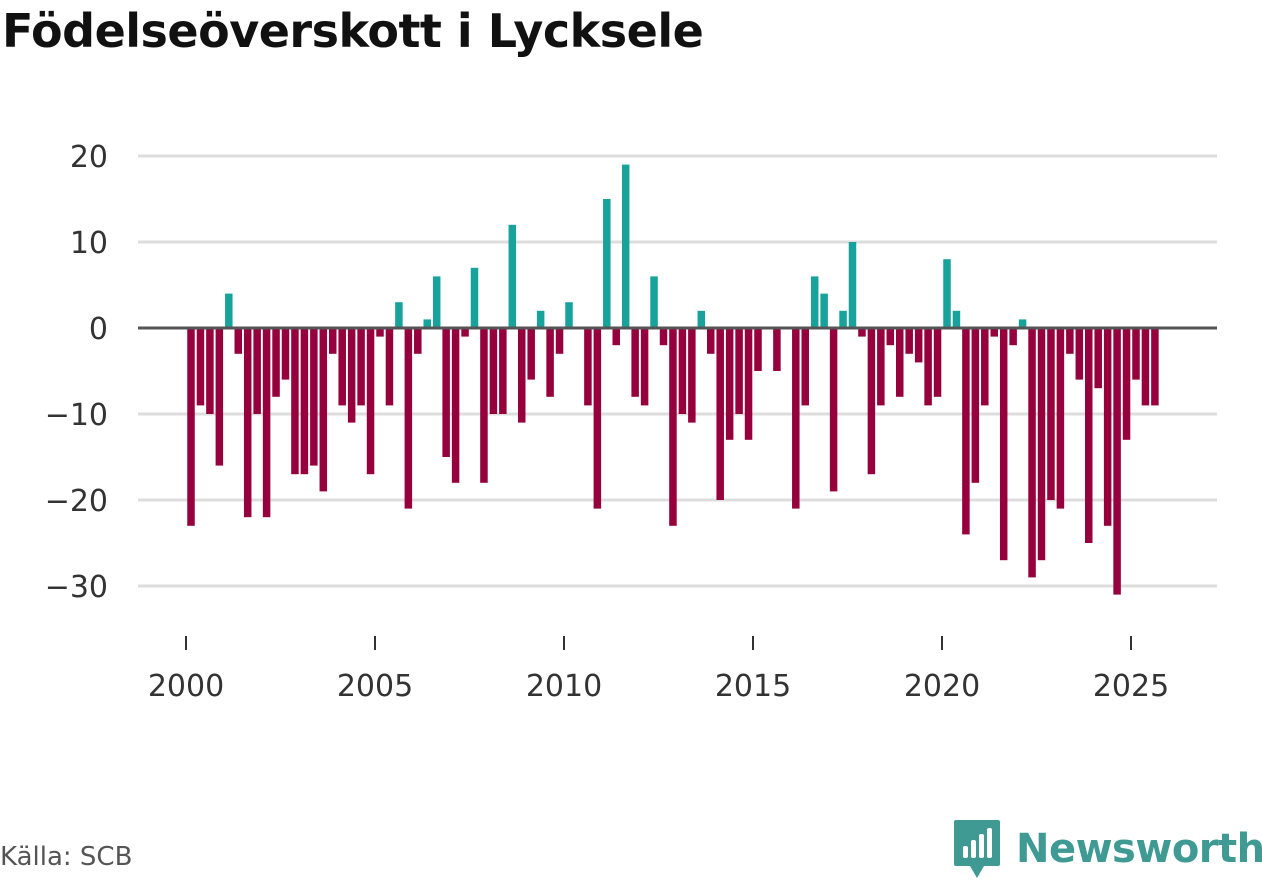 The image size is (1262, 880). What do you see at coordinates (76, 415) in the screenshot?
I see `y-tick-label: −10` at bounding box center [76, 415].